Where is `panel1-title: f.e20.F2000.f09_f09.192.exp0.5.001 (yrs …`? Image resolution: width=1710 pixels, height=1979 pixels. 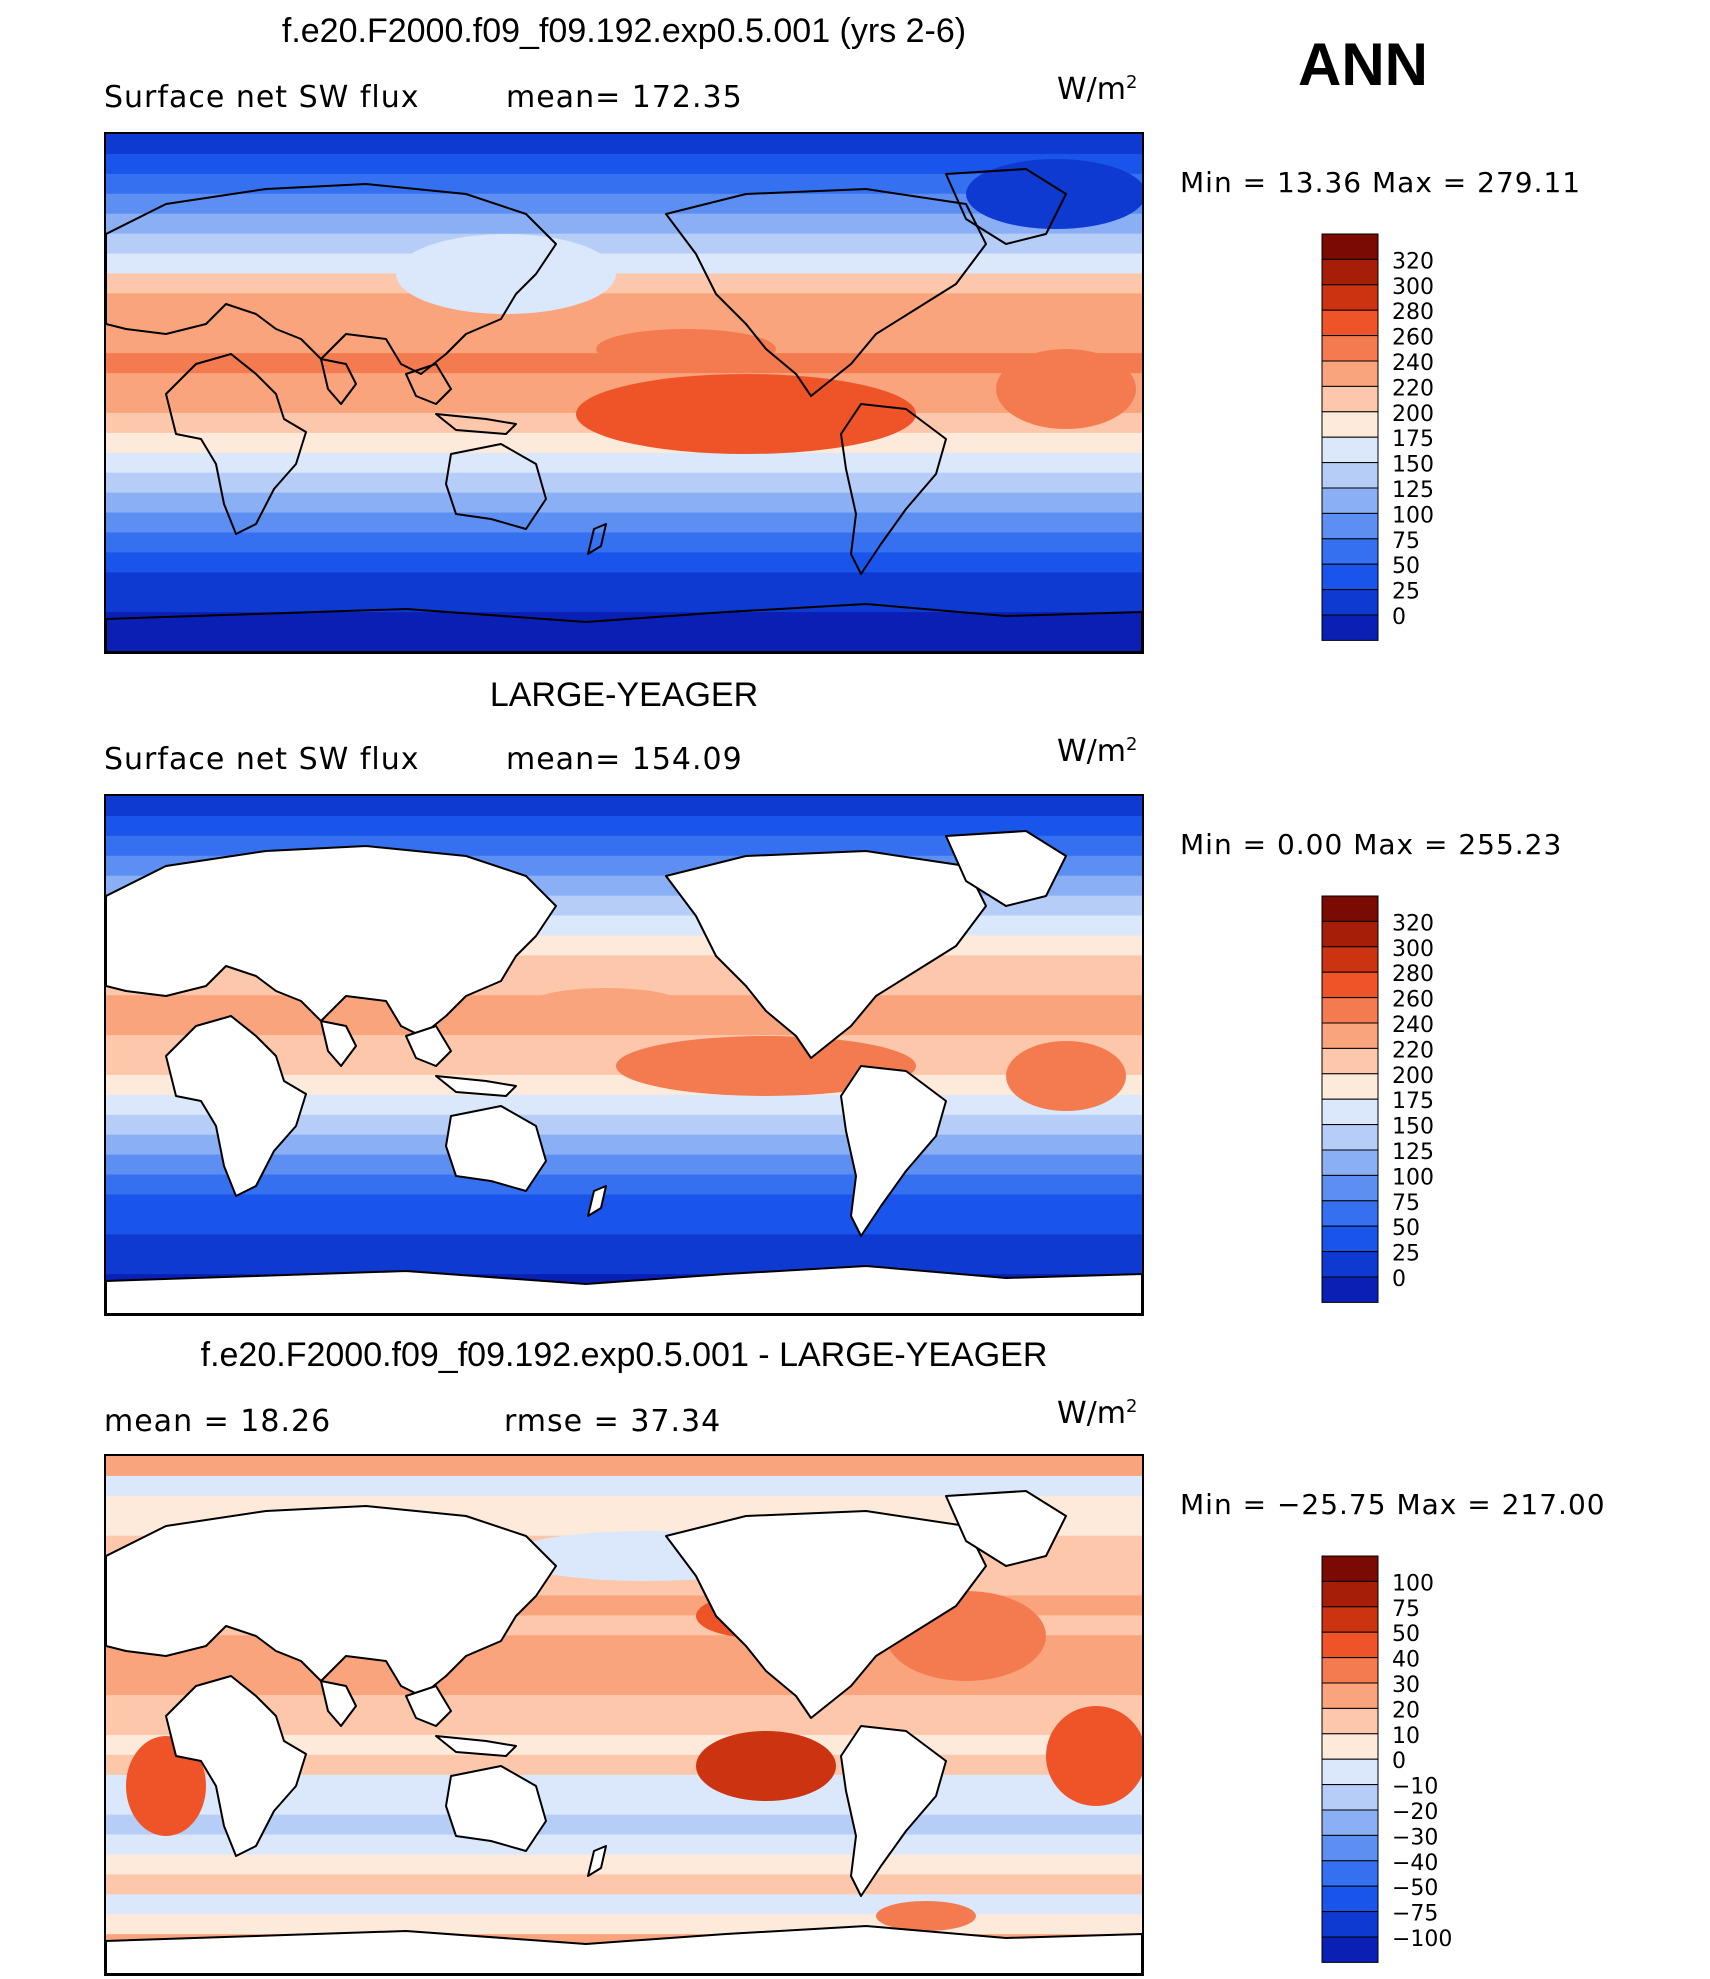
panel1-title: f.e20.F2000.f09_f09.192.exp0.5.001 (yrs … is located at coordinates (624, 31).